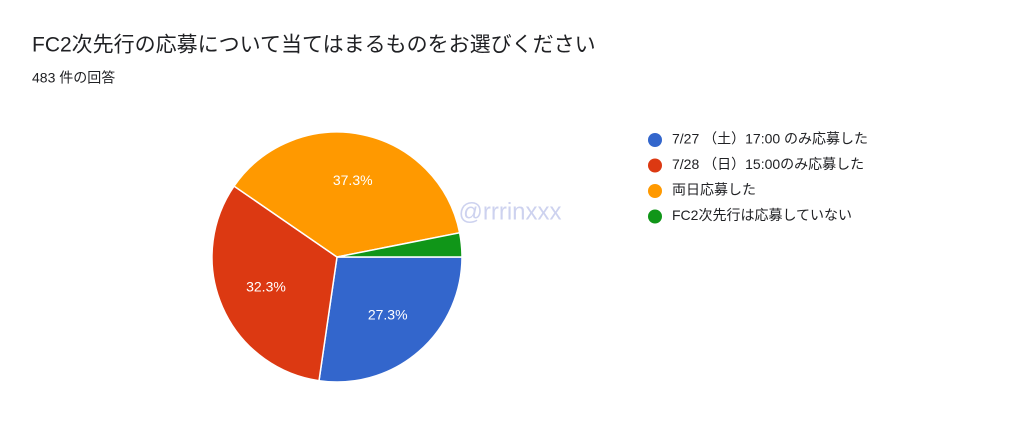 The width and height of the screenshot is (1024, 431). What do you see at coordinates (314, 45) in the screenshot?
I see `chart-title: FC2次先行の応募について当てはまるものをお選びください` at bounding box center [314, 45].